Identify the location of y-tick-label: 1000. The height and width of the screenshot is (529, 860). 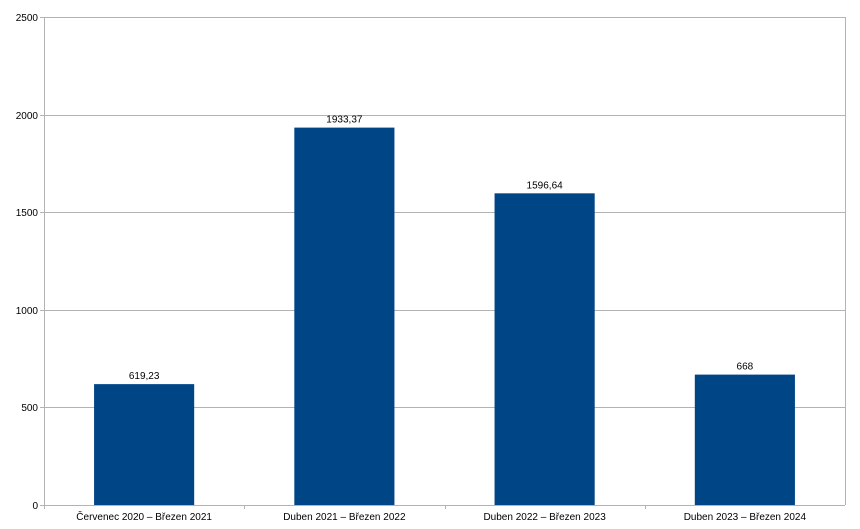
(27, 311).